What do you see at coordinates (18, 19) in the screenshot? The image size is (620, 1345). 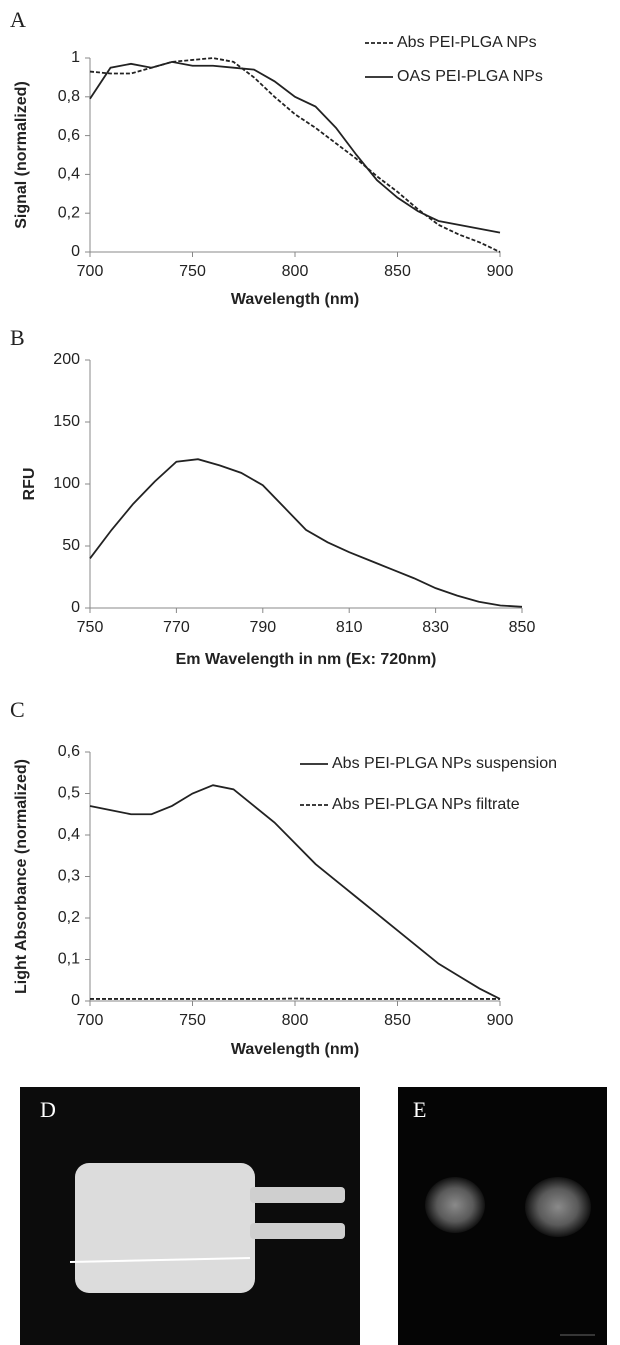 I see `panel-label: A` at bounding box center [18, 19].